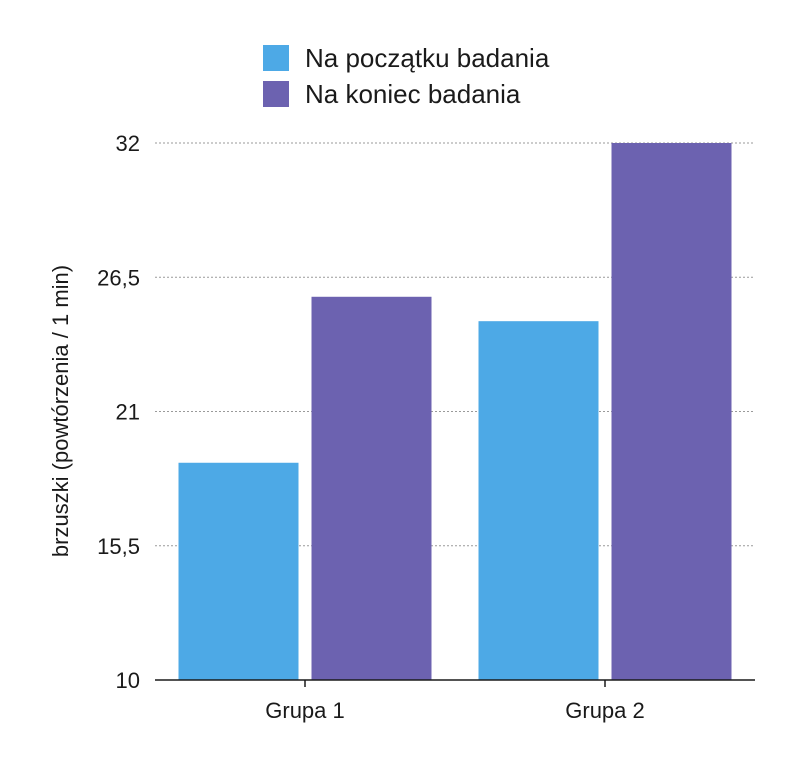  I want to click on y-tick-label: 26,5, so click(118, 277).